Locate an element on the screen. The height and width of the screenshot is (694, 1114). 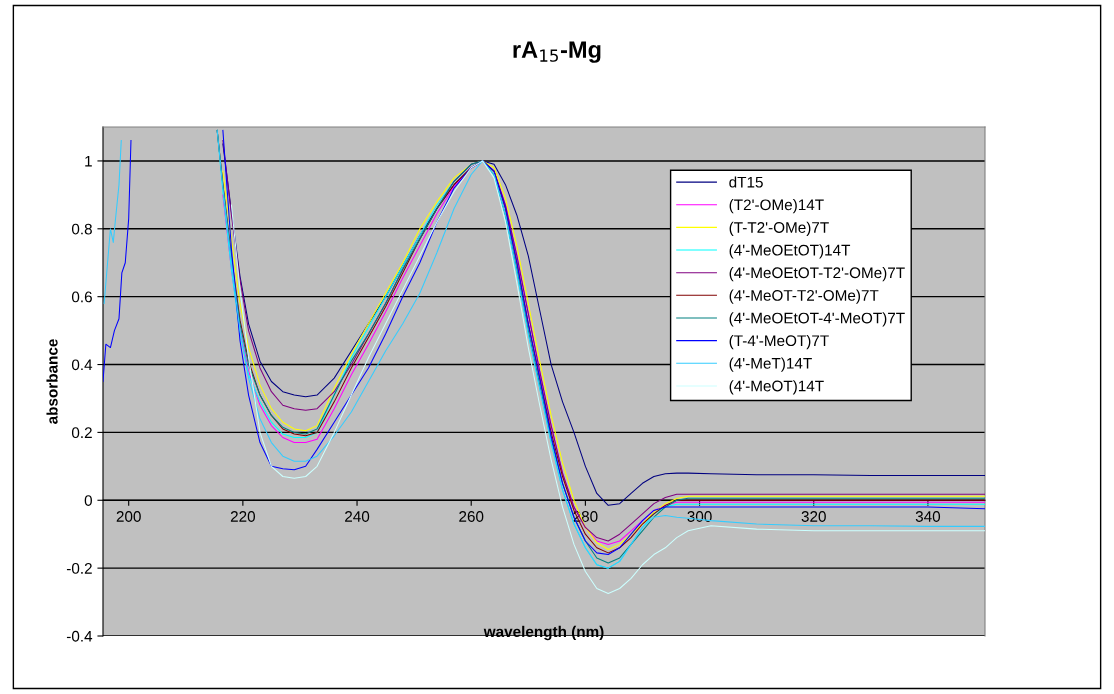
y-tick-label: 0.8 is located at coordinates (81, 229).